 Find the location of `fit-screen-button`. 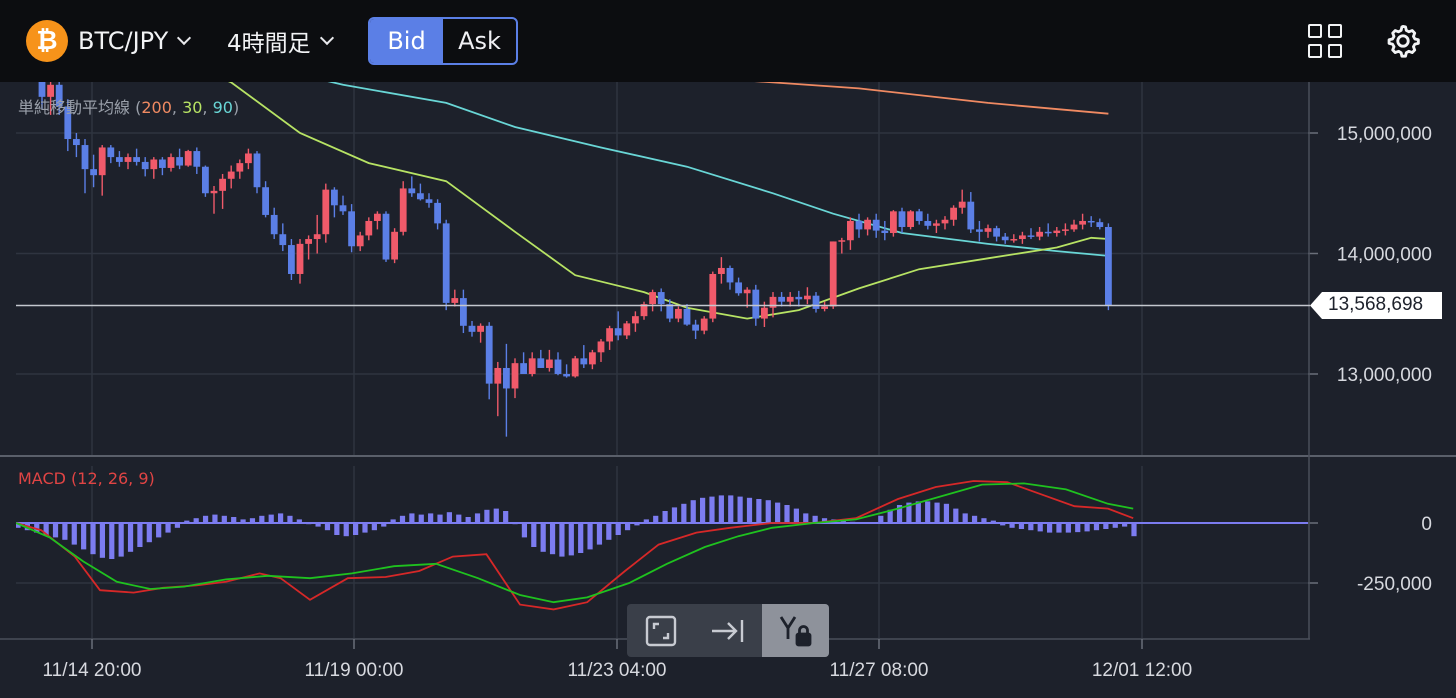

fit-screen-button is located at coordinates (660, 630).